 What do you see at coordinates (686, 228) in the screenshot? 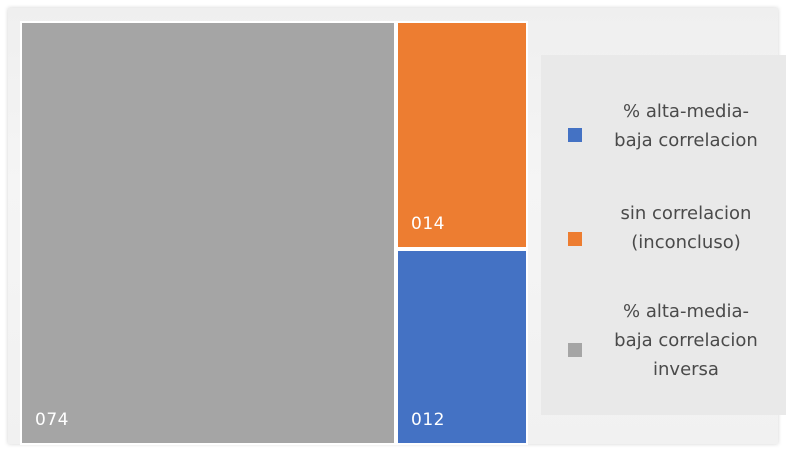
I see `legend-label: sin correlacion (inconcluso)` at bounding box center [686, 228].